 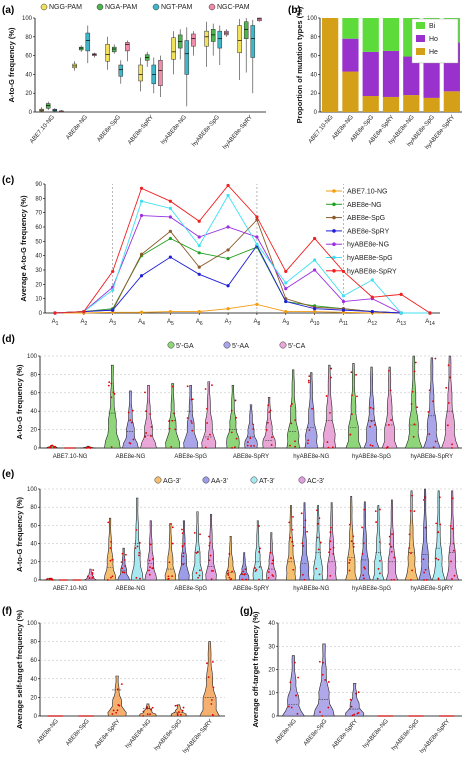 I want to click on legend-marker, so click(x=171, y=345).